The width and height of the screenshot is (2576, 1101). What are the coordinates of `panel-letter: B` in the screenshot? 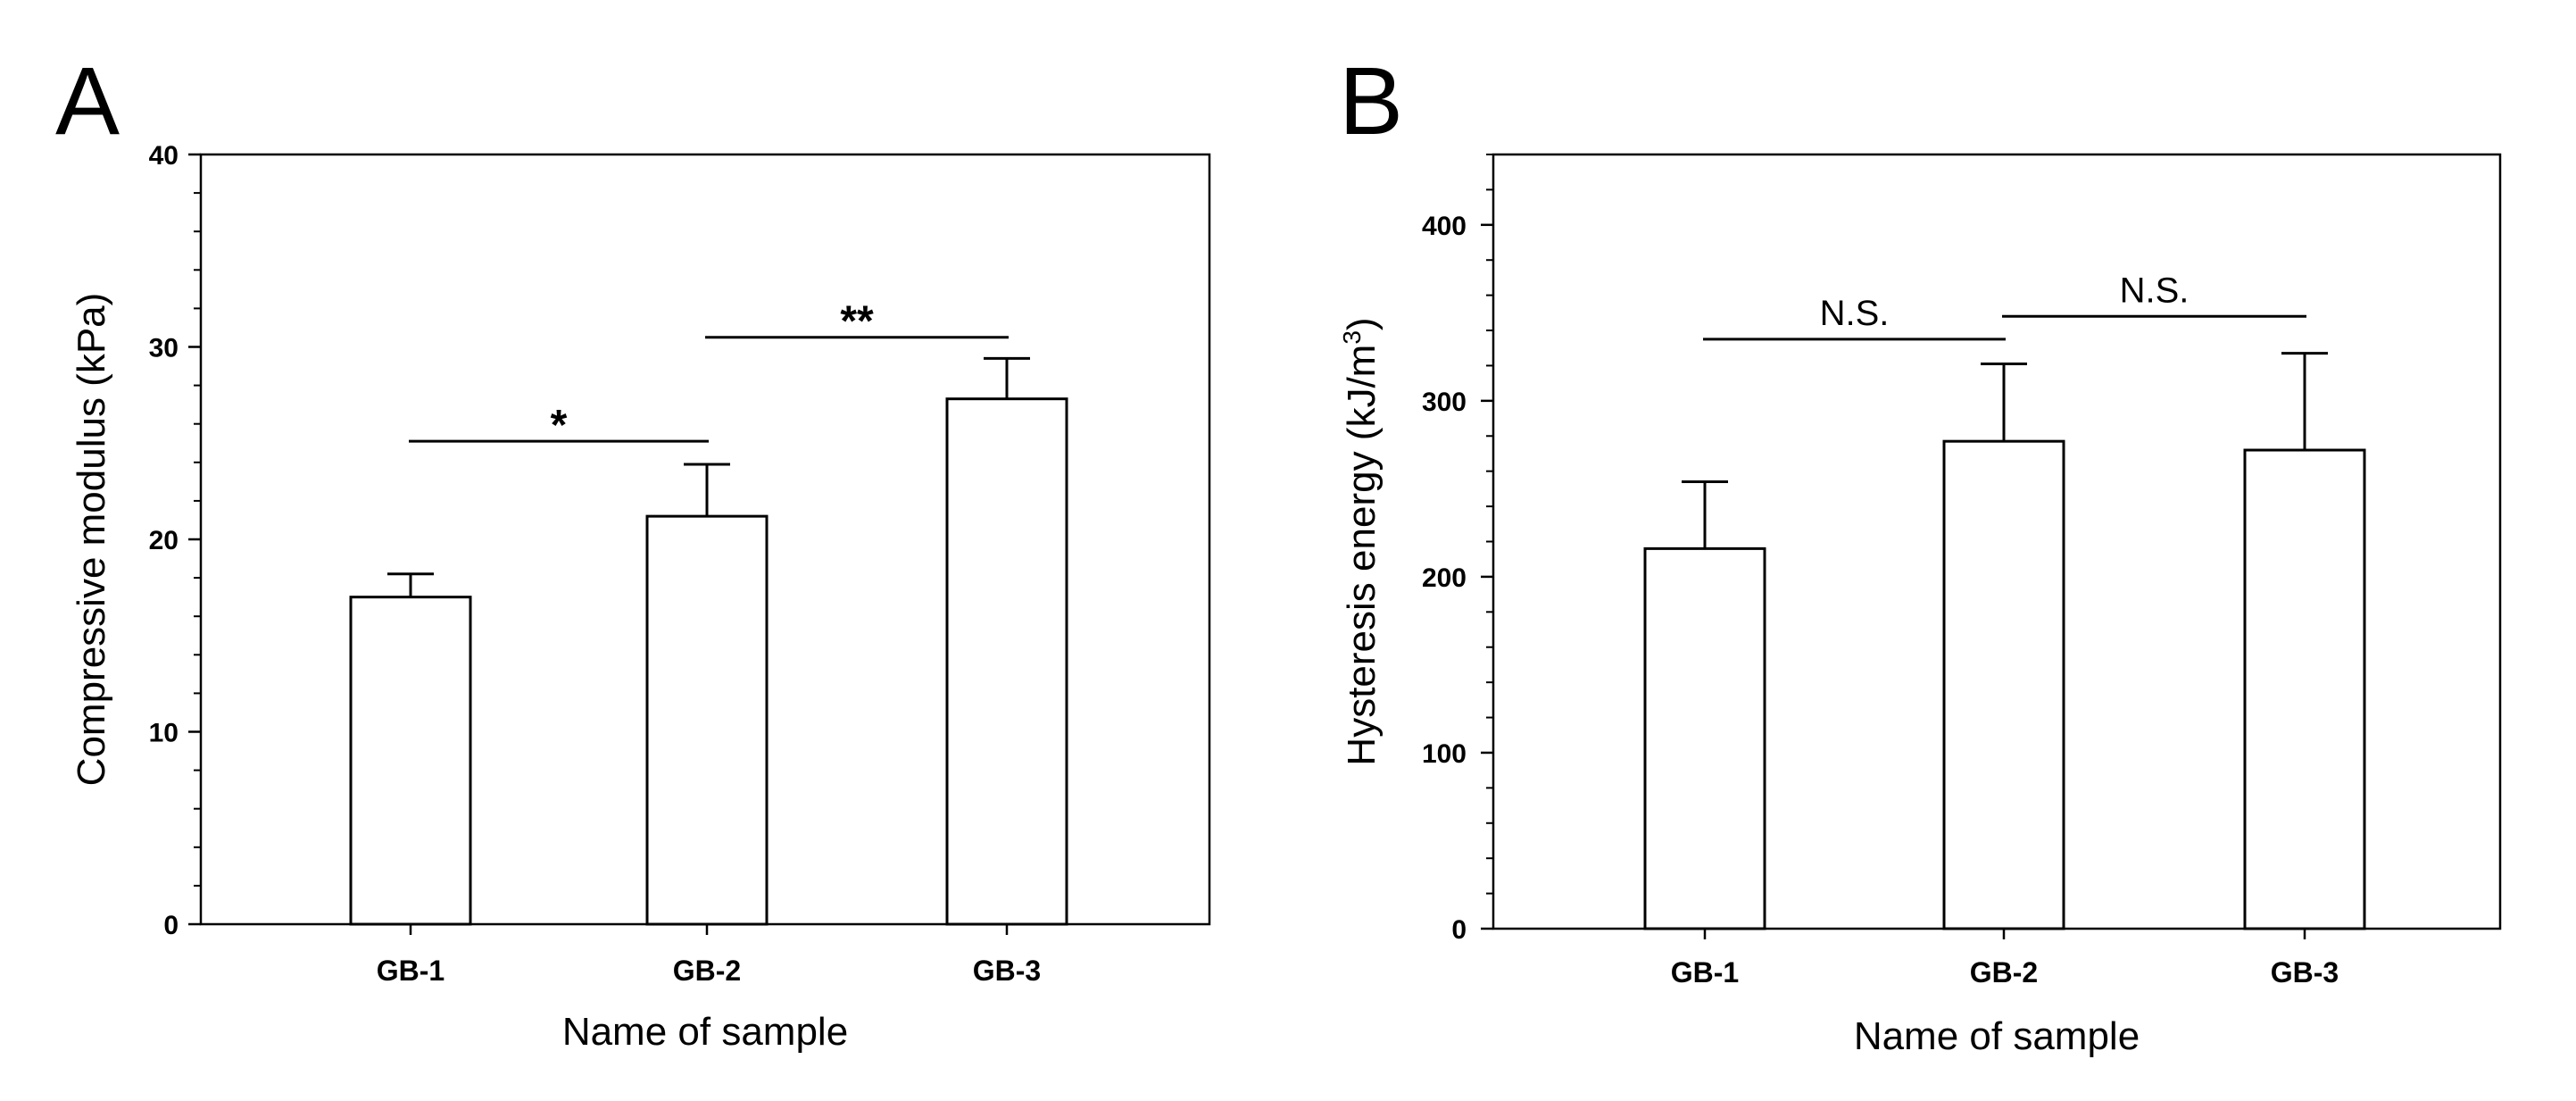 It's located at (1371, 100).